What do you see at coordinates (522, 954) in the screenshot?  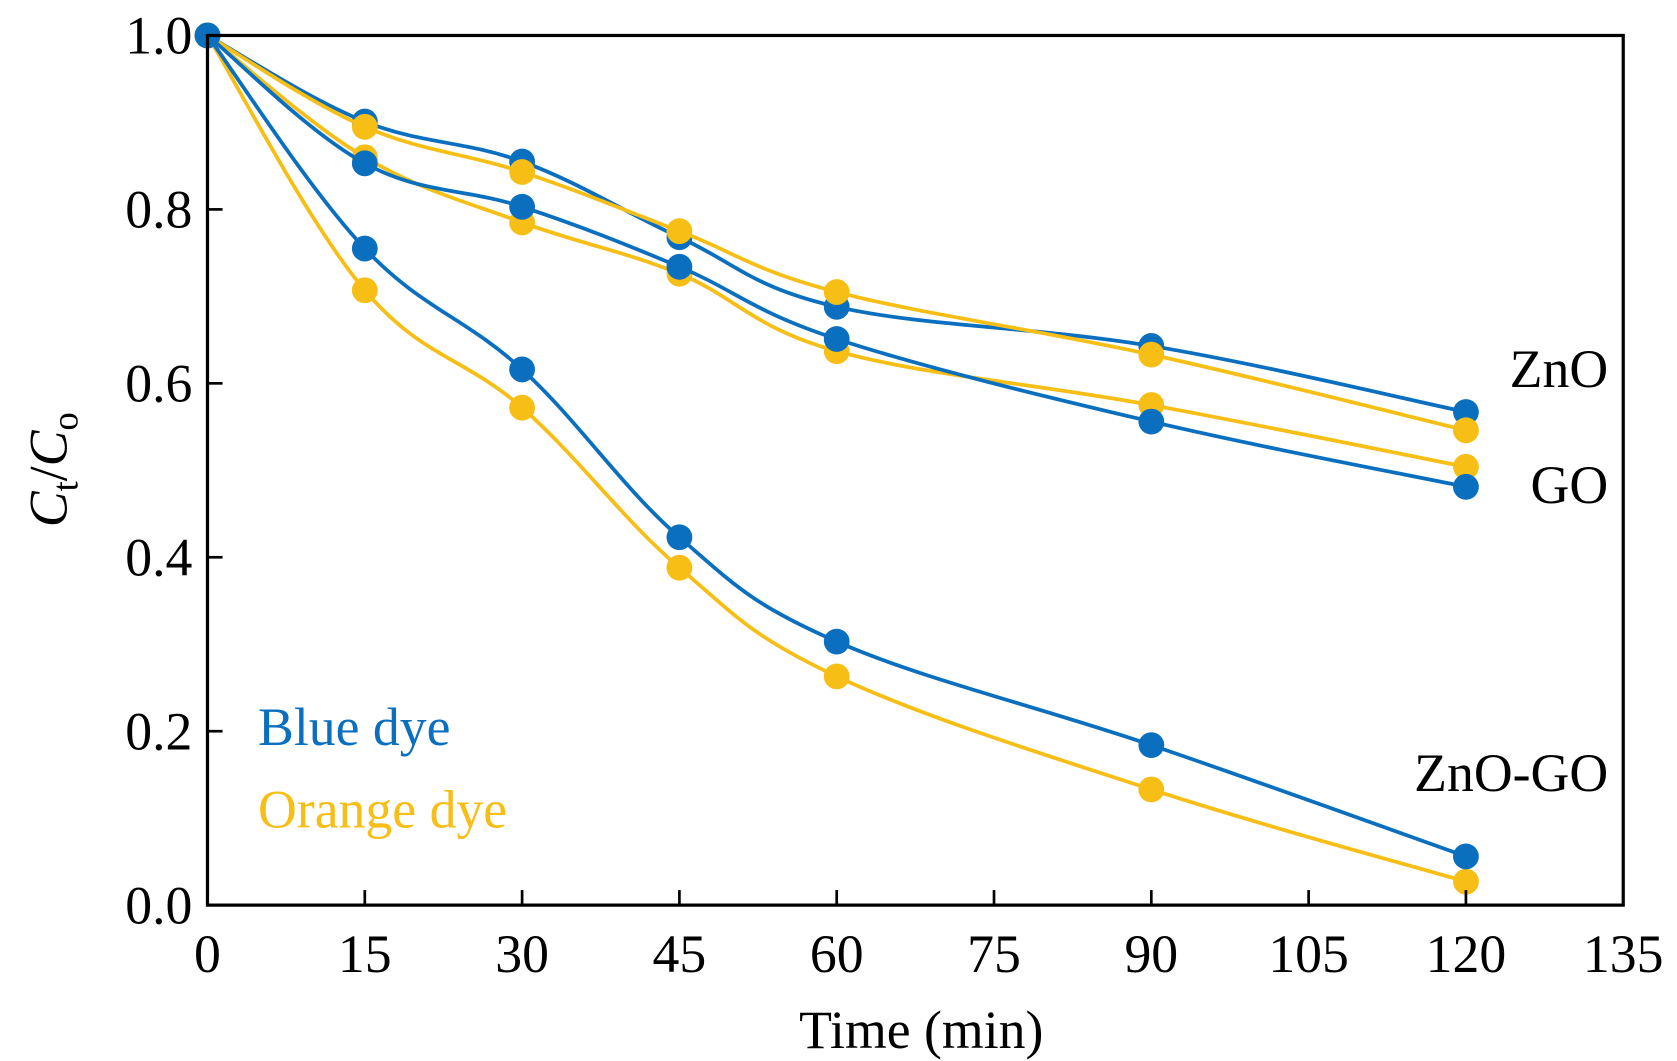 I see `x-tick-label: 30` at bounding box center [522, 954].